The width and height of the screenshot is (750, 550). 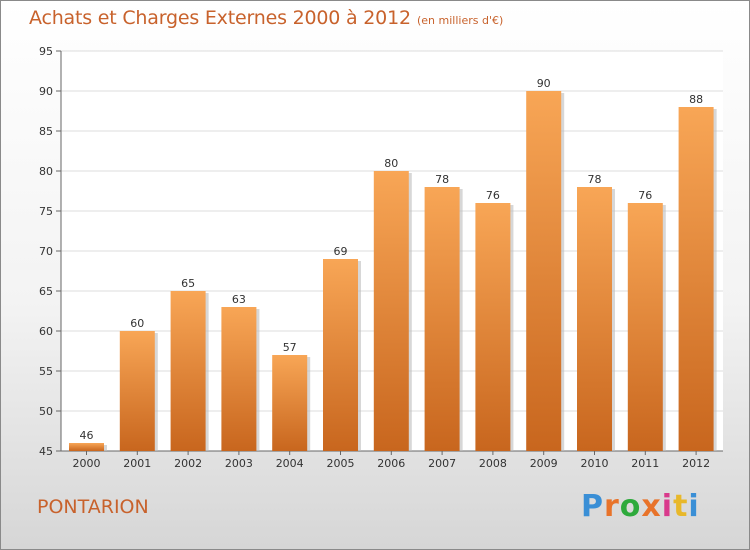 What do you see at coordinates (46, 291) in the screenshot?
I see `y-tick-label: 65` at bounding box center [46, 291].